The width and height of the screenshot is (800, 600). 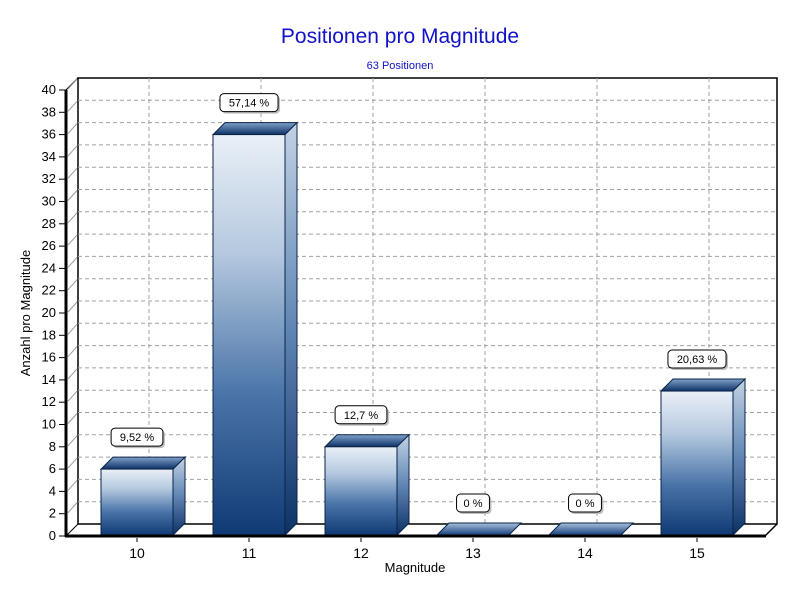 What do you see at coordinates (49, 178) in the screenshot?
I see `y-tick-label: 32` at bounding box center [49, 178].